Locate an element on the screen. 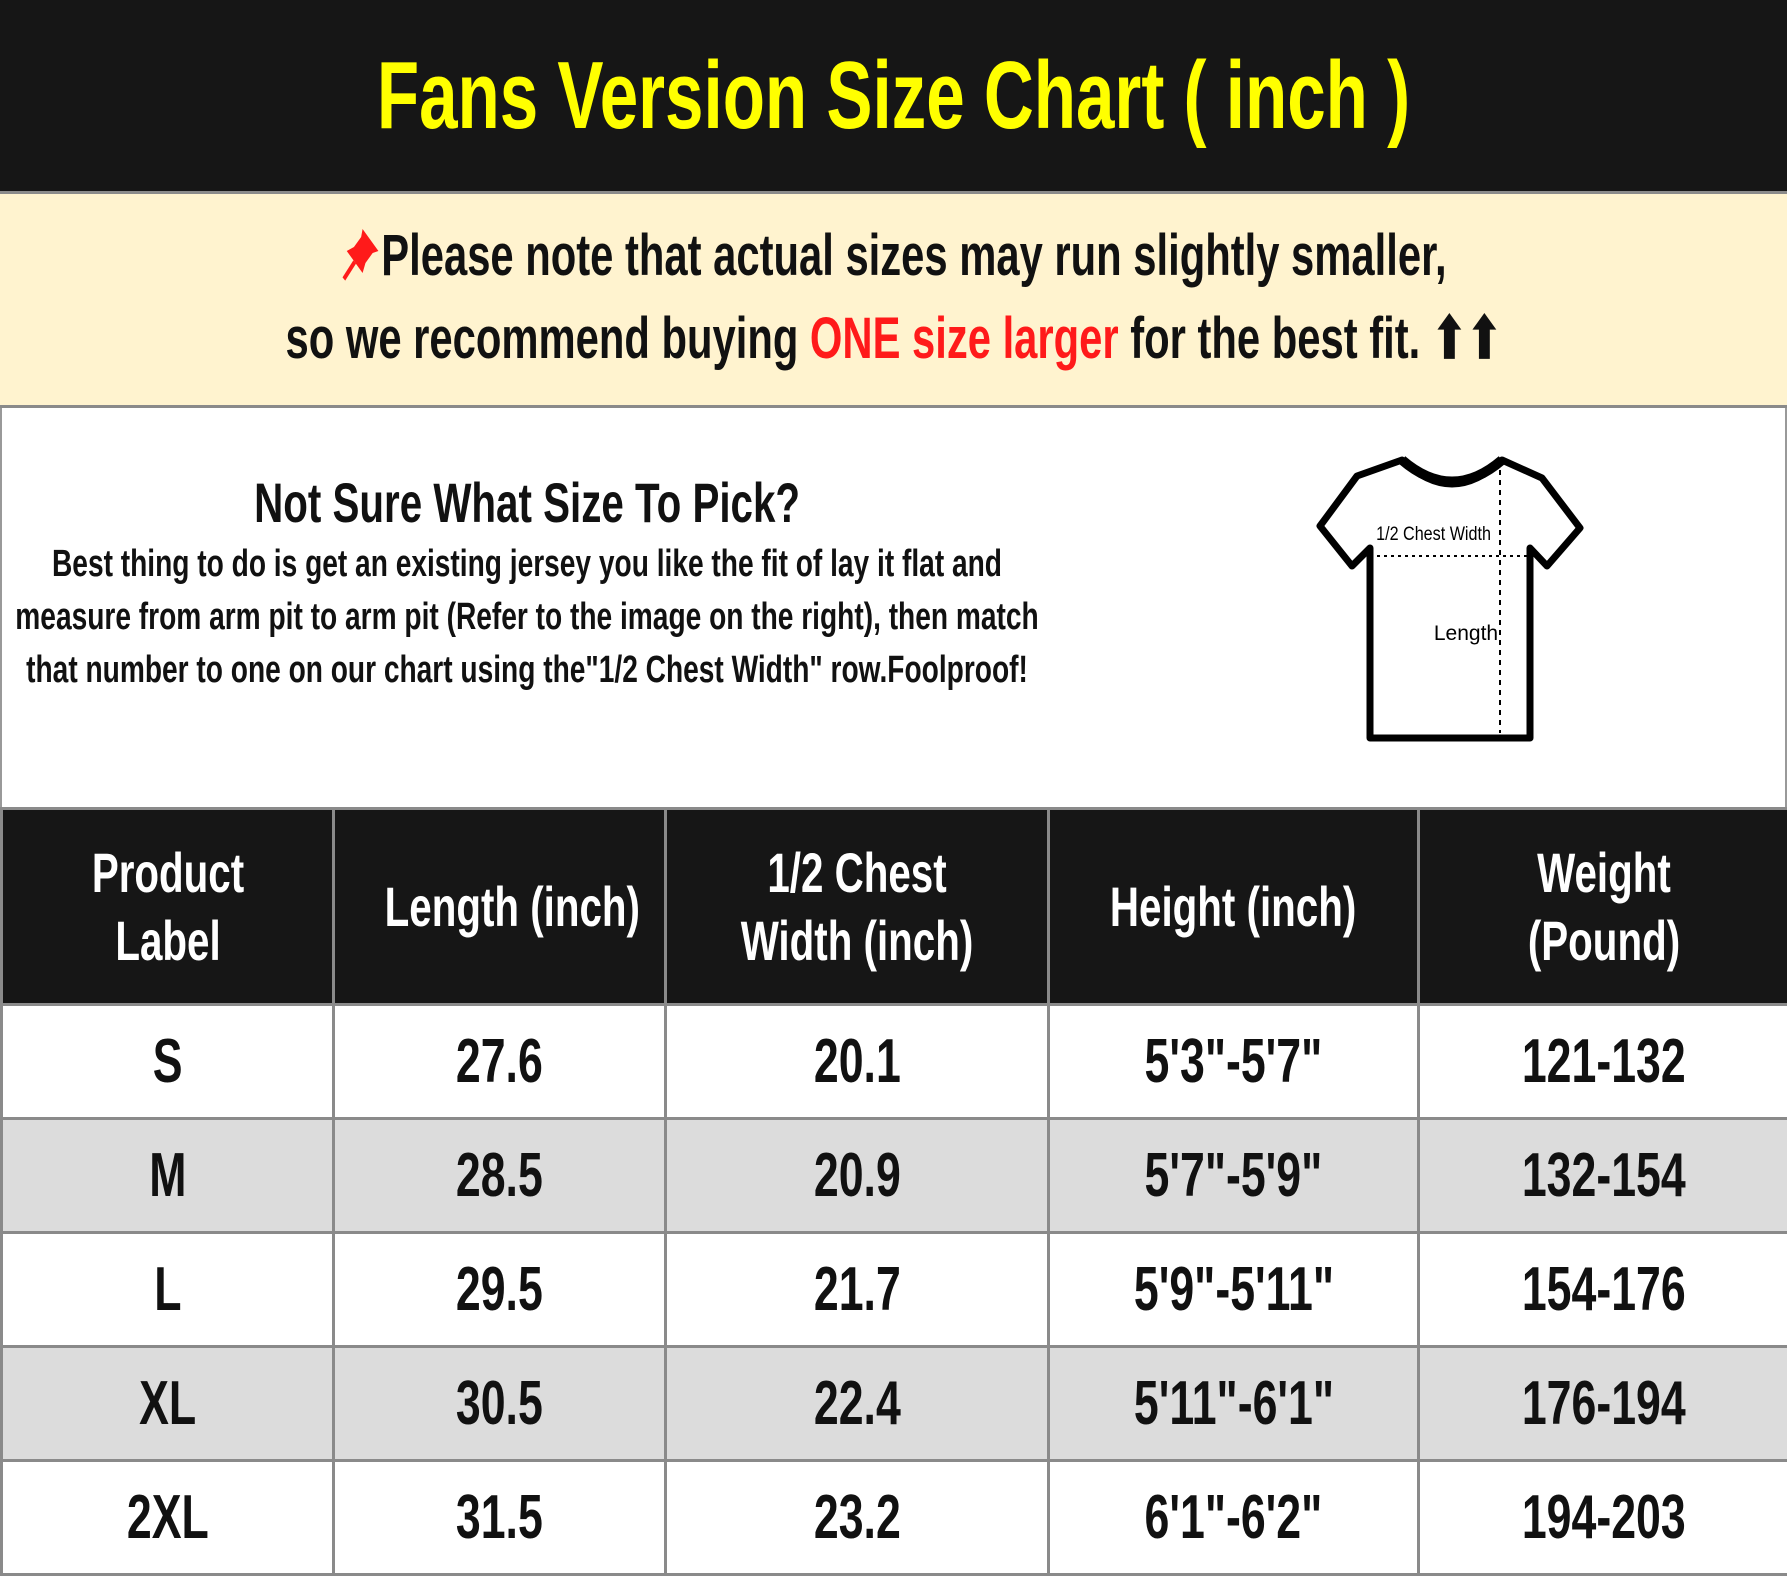 The image size is (1787, 1576). cell: 28.5 is located at coordinates (500, 1176).